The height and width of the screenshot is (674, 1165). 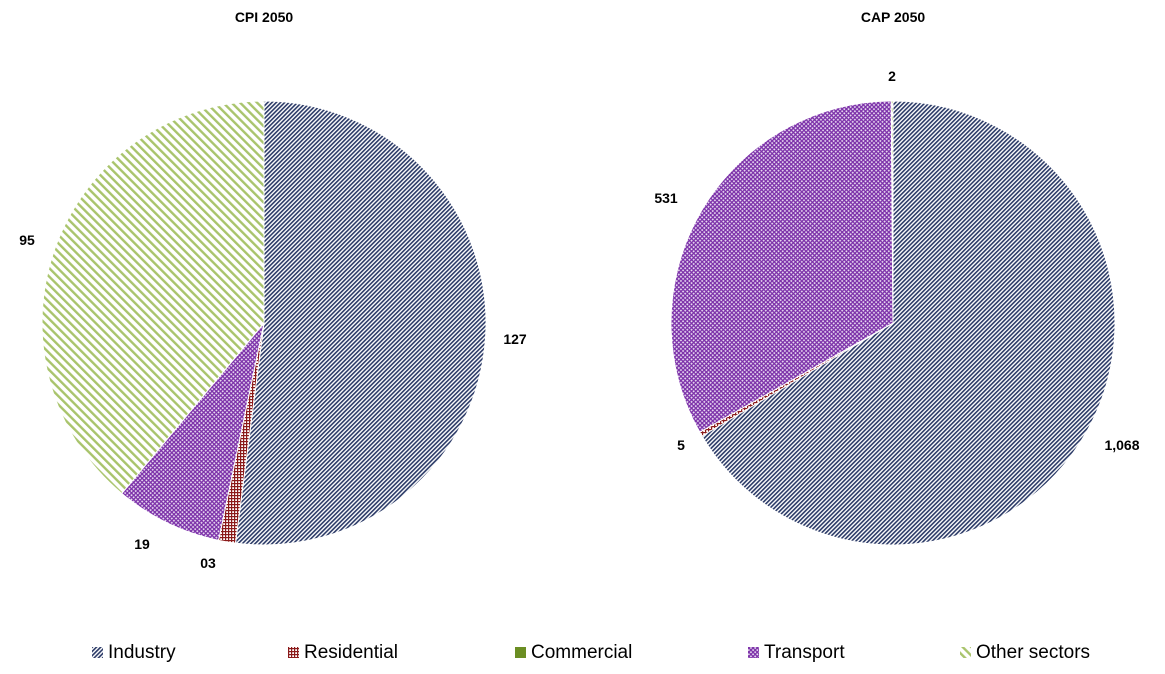 I want to click on legend-item-transport: Transport, so click(x=796, y=652).